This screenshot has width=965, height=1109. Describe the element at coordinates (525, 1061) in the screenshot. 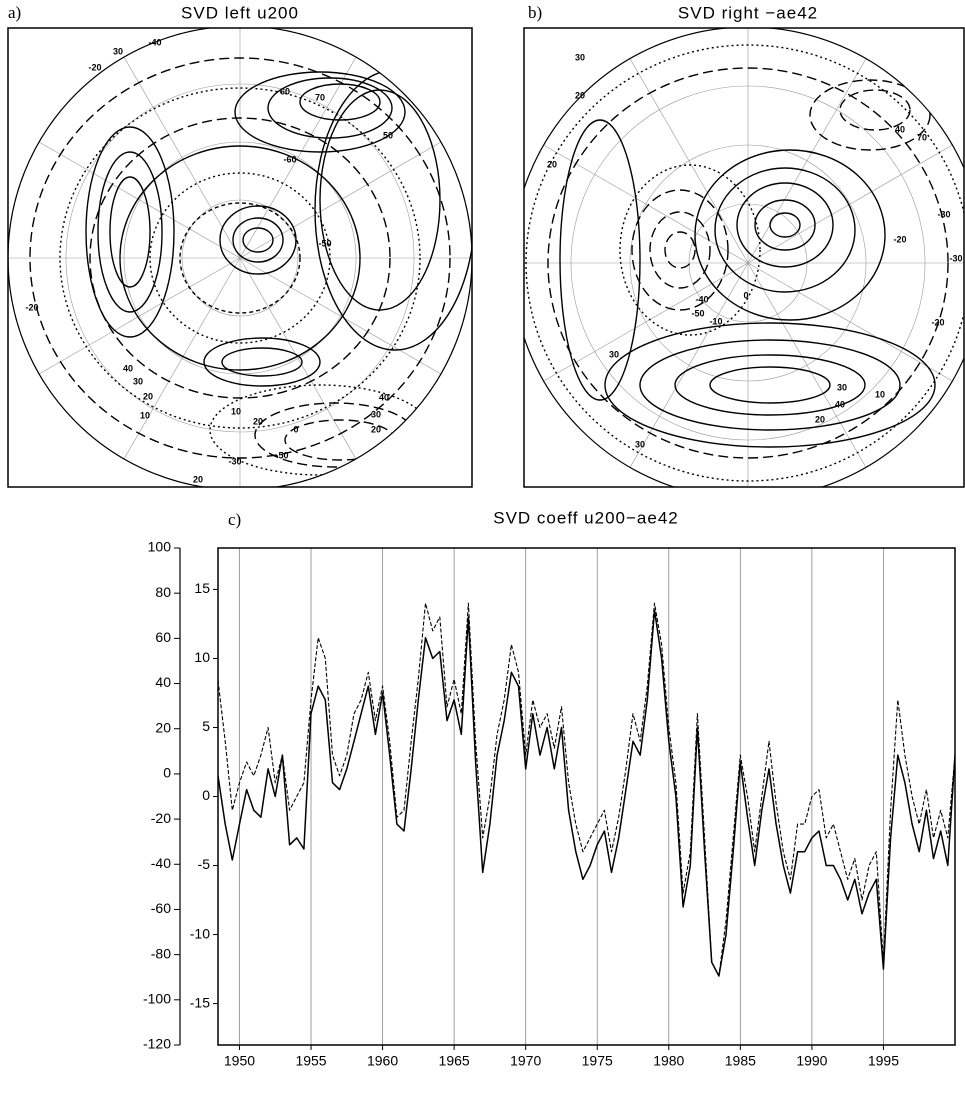

I see `x-tick-label: 1970` at that location.